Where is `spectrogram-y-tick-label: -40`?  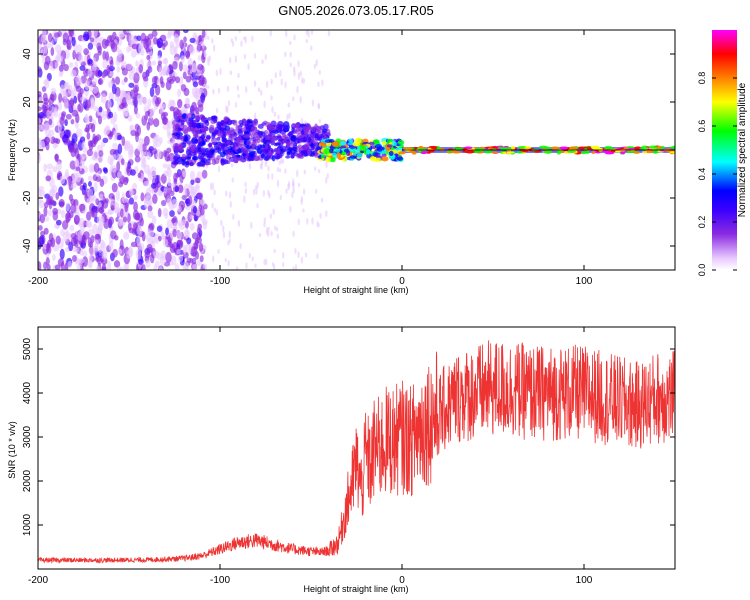
spectrogram-y-tick-label: -40 is located at coordinates (27, 245).